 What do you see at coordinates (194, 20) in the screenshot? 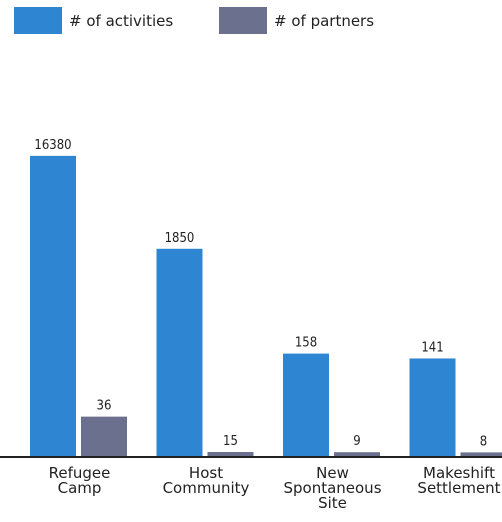
I see `legend: # of activities # of partners` at bounding box center [194, 20].